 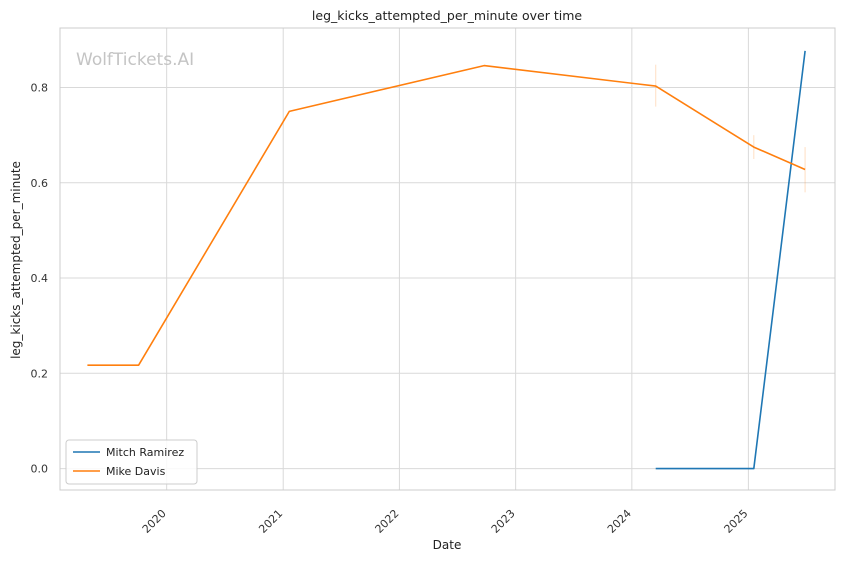 What do you see at coordinates (40, 183) in the screenshot?
I see `y-tick-label: 0.6` at bounding box center [40, 183].